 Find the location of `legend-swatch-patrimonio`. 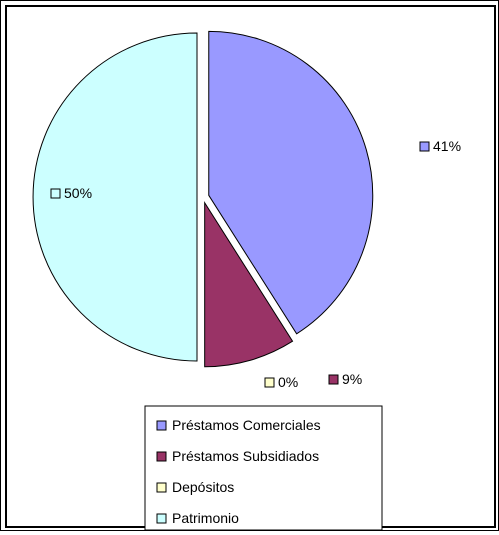

legend-swatch-patrimonio is located at coordinates (161, 518).